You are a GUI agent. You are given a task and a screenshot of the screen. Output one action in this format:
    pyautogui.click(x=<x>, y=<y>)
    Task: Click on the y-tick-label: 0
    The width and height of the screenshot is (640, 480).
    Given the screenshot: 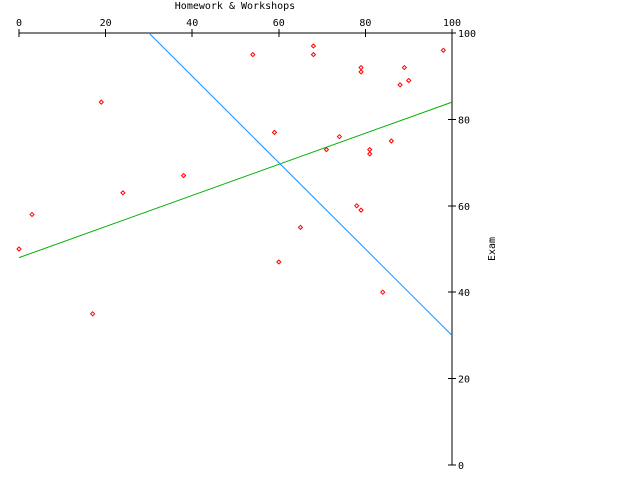 What is the action you would take?
    pyautogui.click(x=461, y=466)
    